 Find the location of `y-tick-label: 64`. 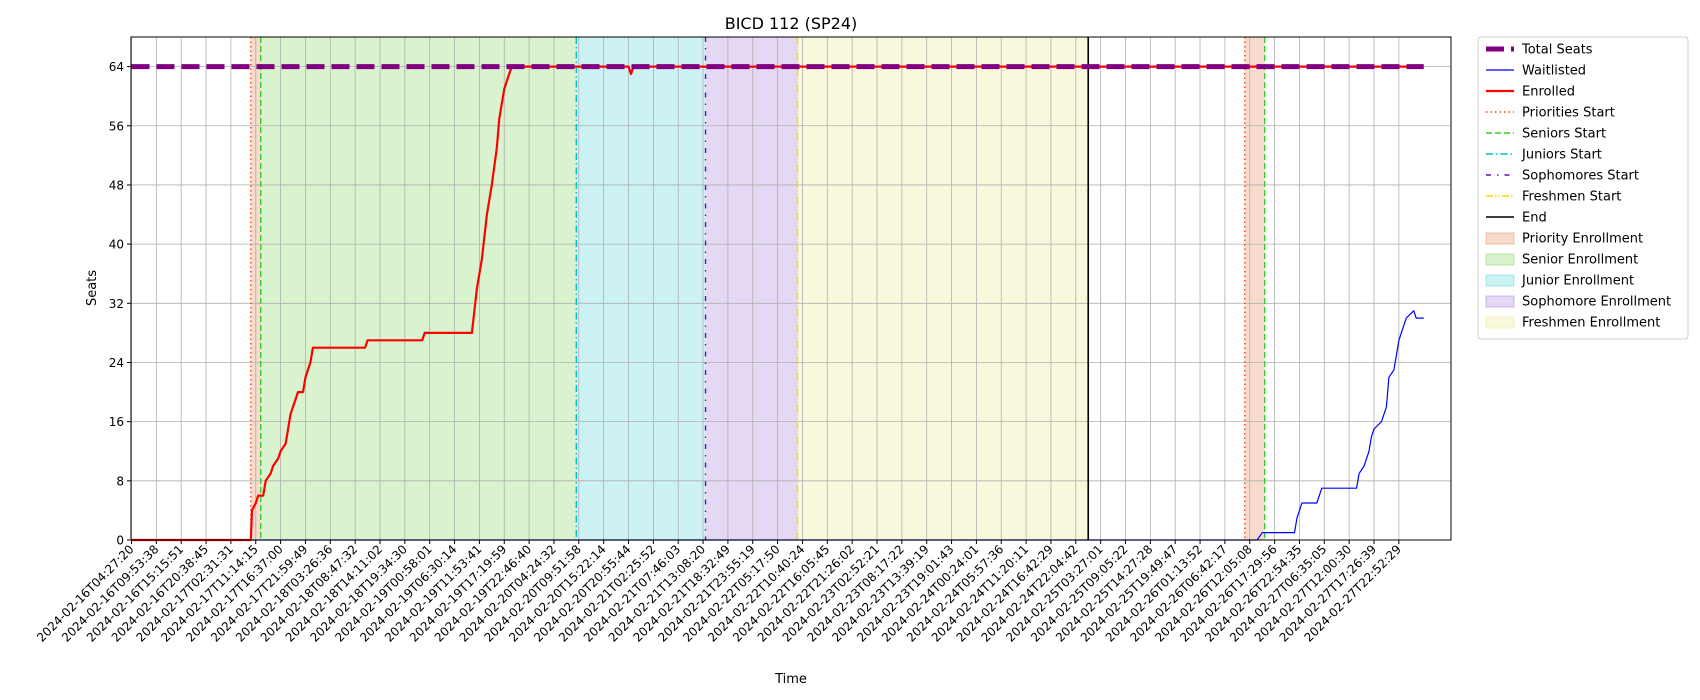

y-tick-label: 64 is located at coordinates (116, 67).